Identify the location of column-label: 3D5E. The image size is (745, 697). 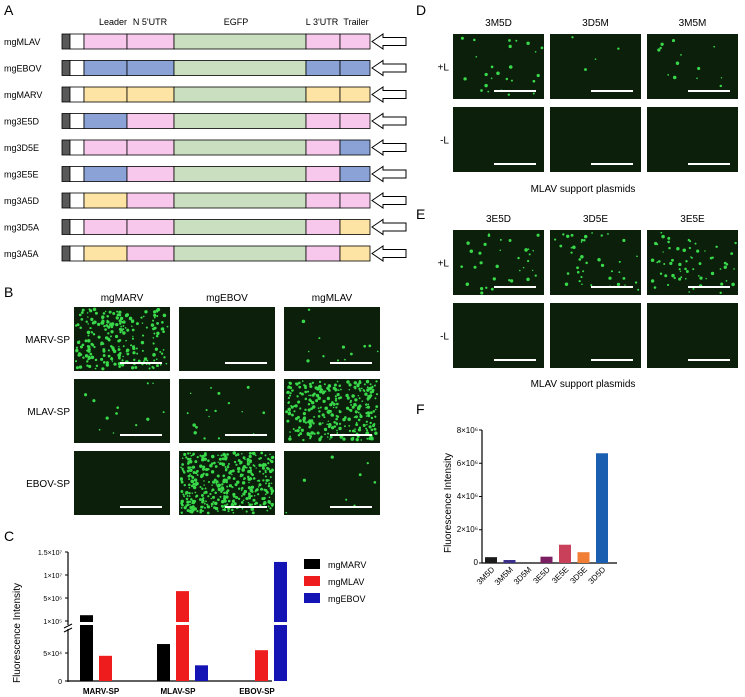
(595, 219).